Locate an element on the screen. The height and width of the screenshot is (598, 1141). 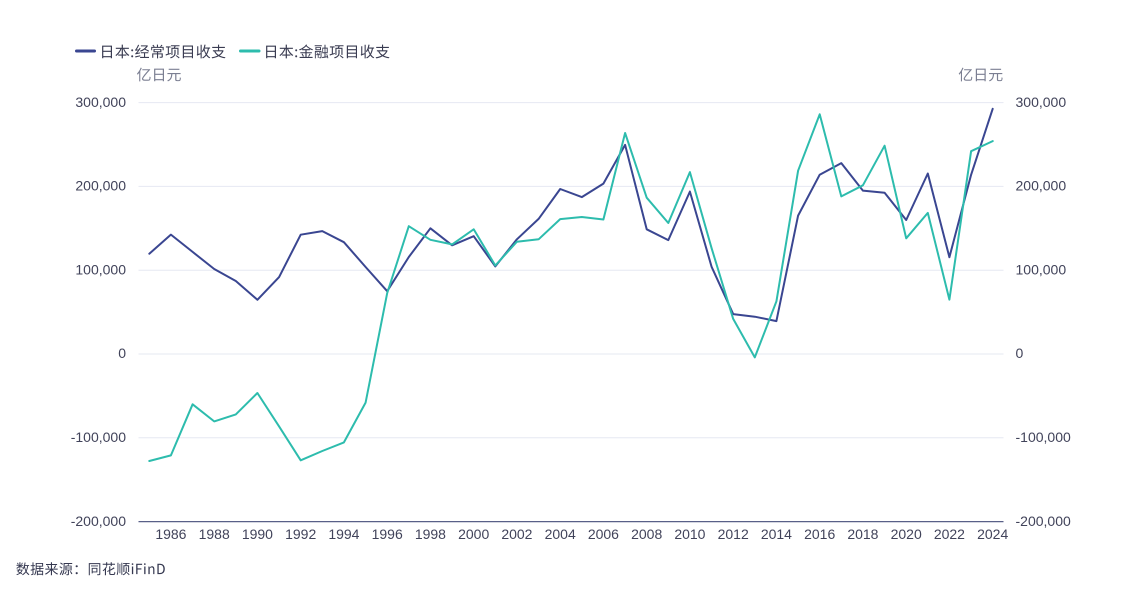
svg-text: 1986 is located at coordinates (170, 534).